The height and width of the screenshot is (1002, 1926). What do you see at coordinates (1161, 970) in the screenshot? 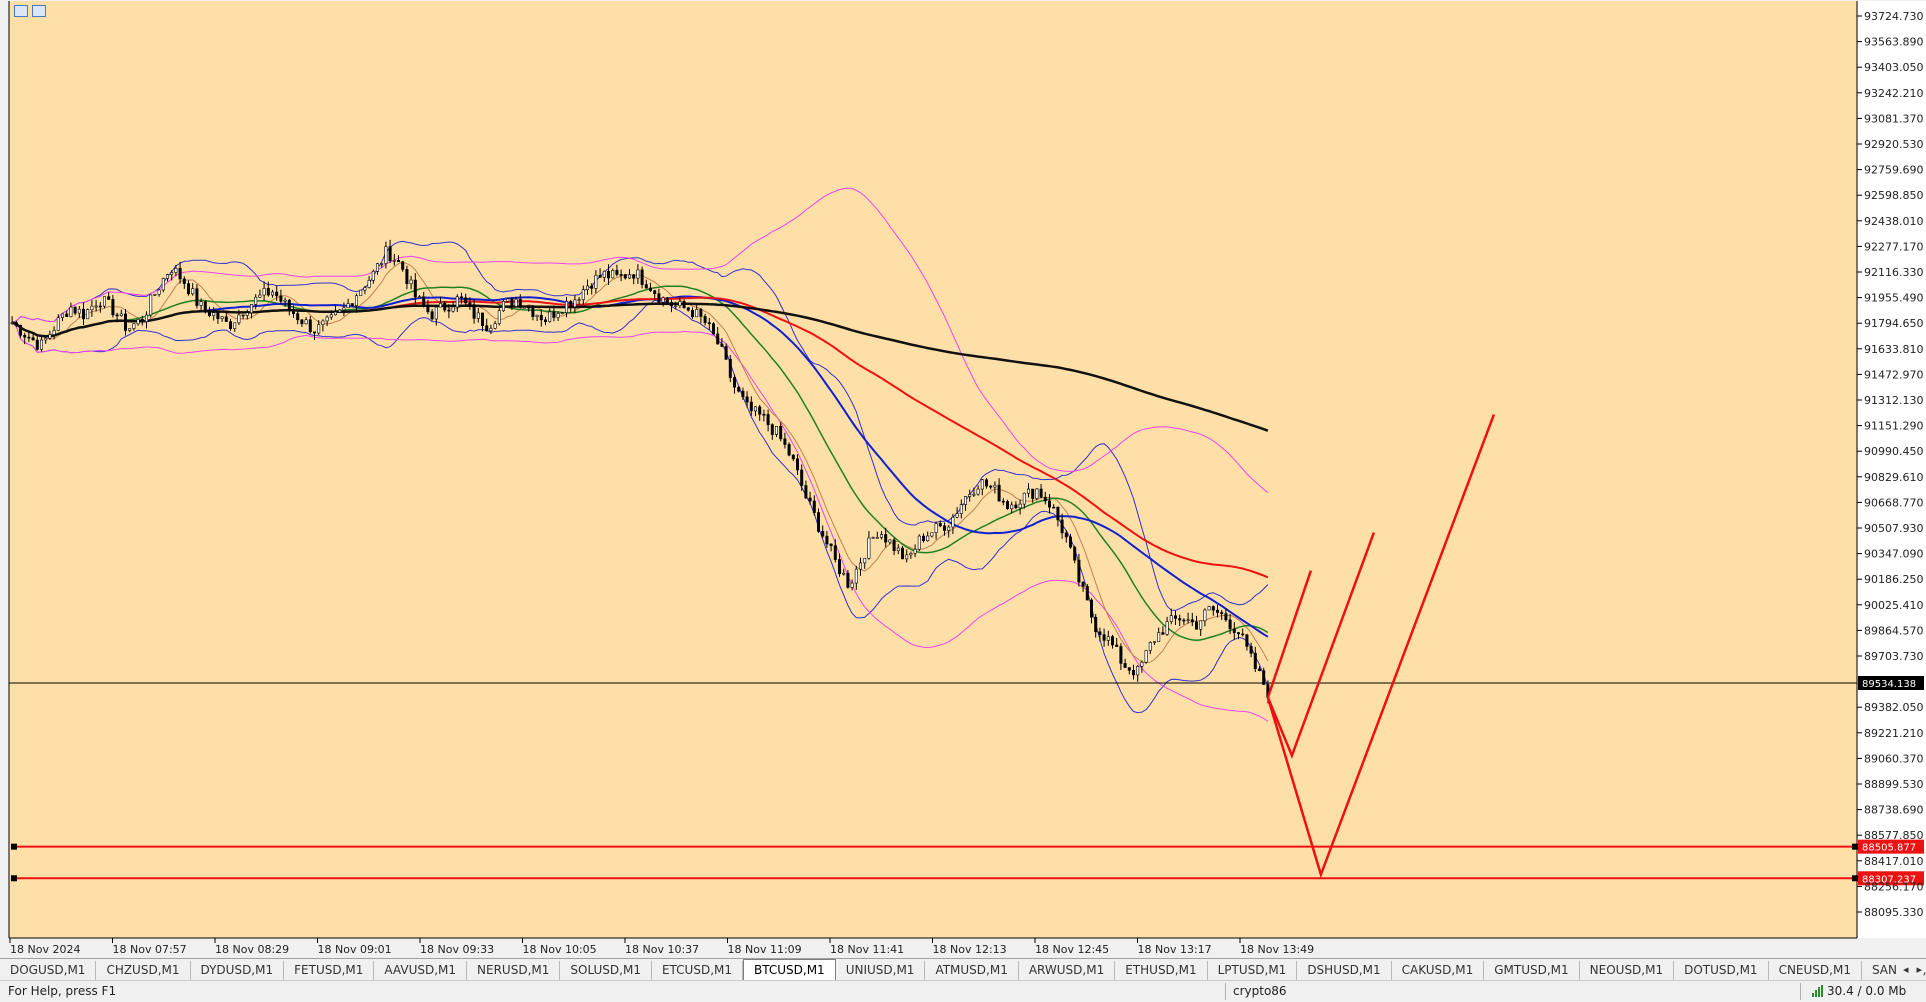
I see `chart-tab: ETHUSD,M1` at bounding box center [1161, 970].